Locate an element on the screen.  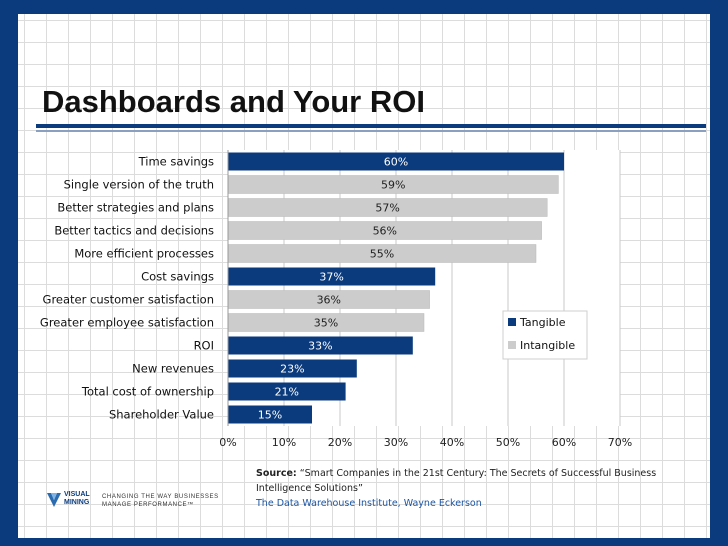
category-label: Greater employee satisfaction is located at coordinates (127, 323).